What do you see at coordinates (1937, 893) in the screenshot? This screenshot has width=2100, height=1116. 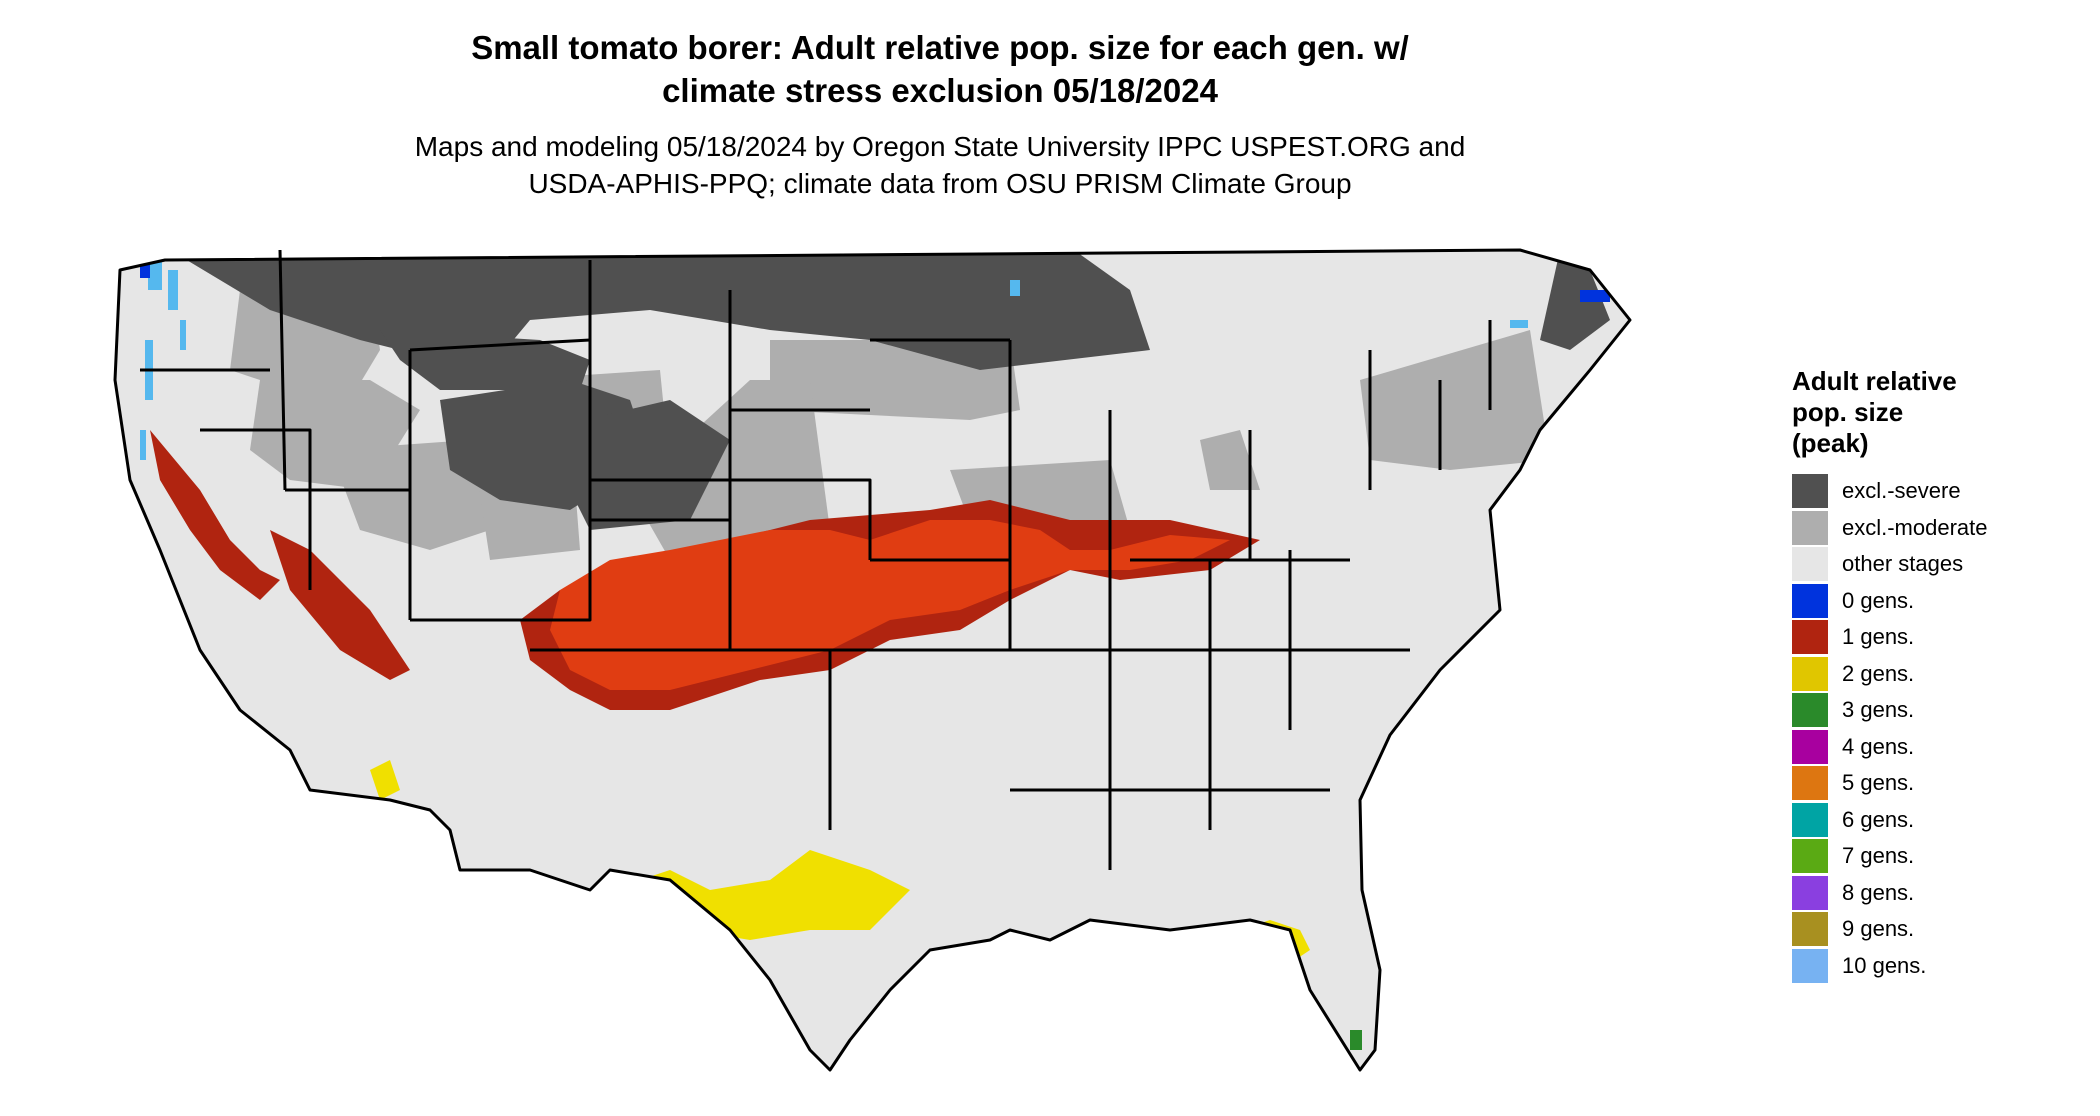 I see `legend-item: 8 gens.` at bounding box center [1937, 893].